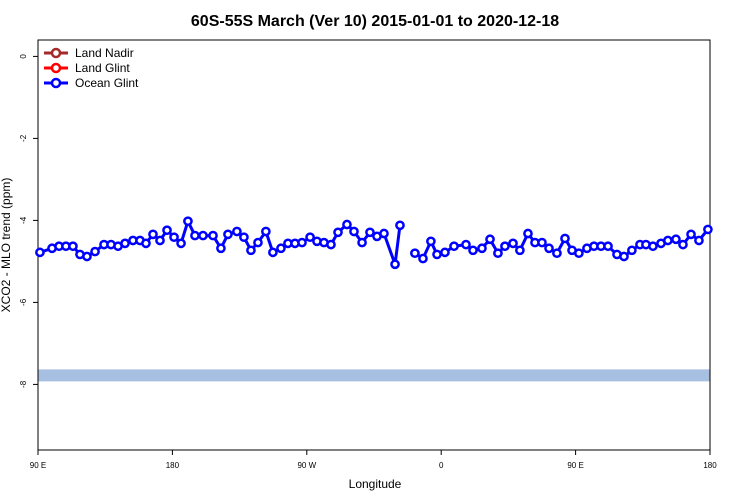 The image size is (750, 500). What do you see at coordinates (104, 53) in the screenshot?
I see `legend-label: Land Nadir` at bounding box center [104, 53].